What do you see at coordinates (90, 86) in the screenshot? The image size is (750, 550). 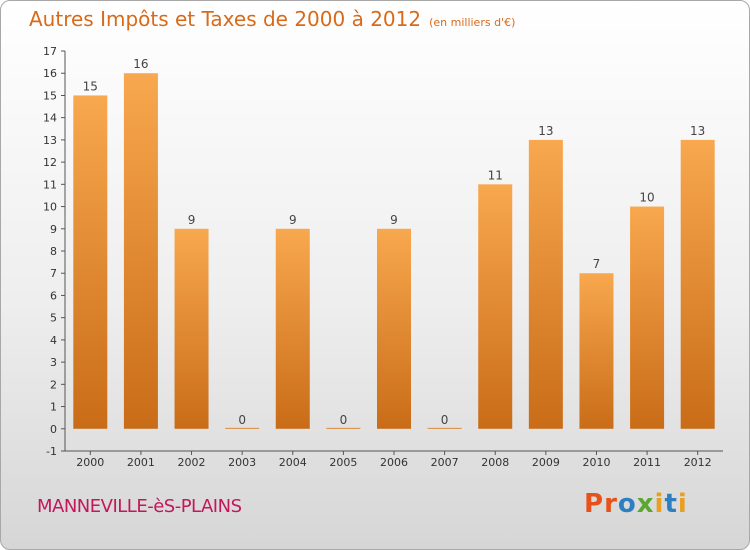 I see `data-label-2000: 15` at bounding box center [90, 86].